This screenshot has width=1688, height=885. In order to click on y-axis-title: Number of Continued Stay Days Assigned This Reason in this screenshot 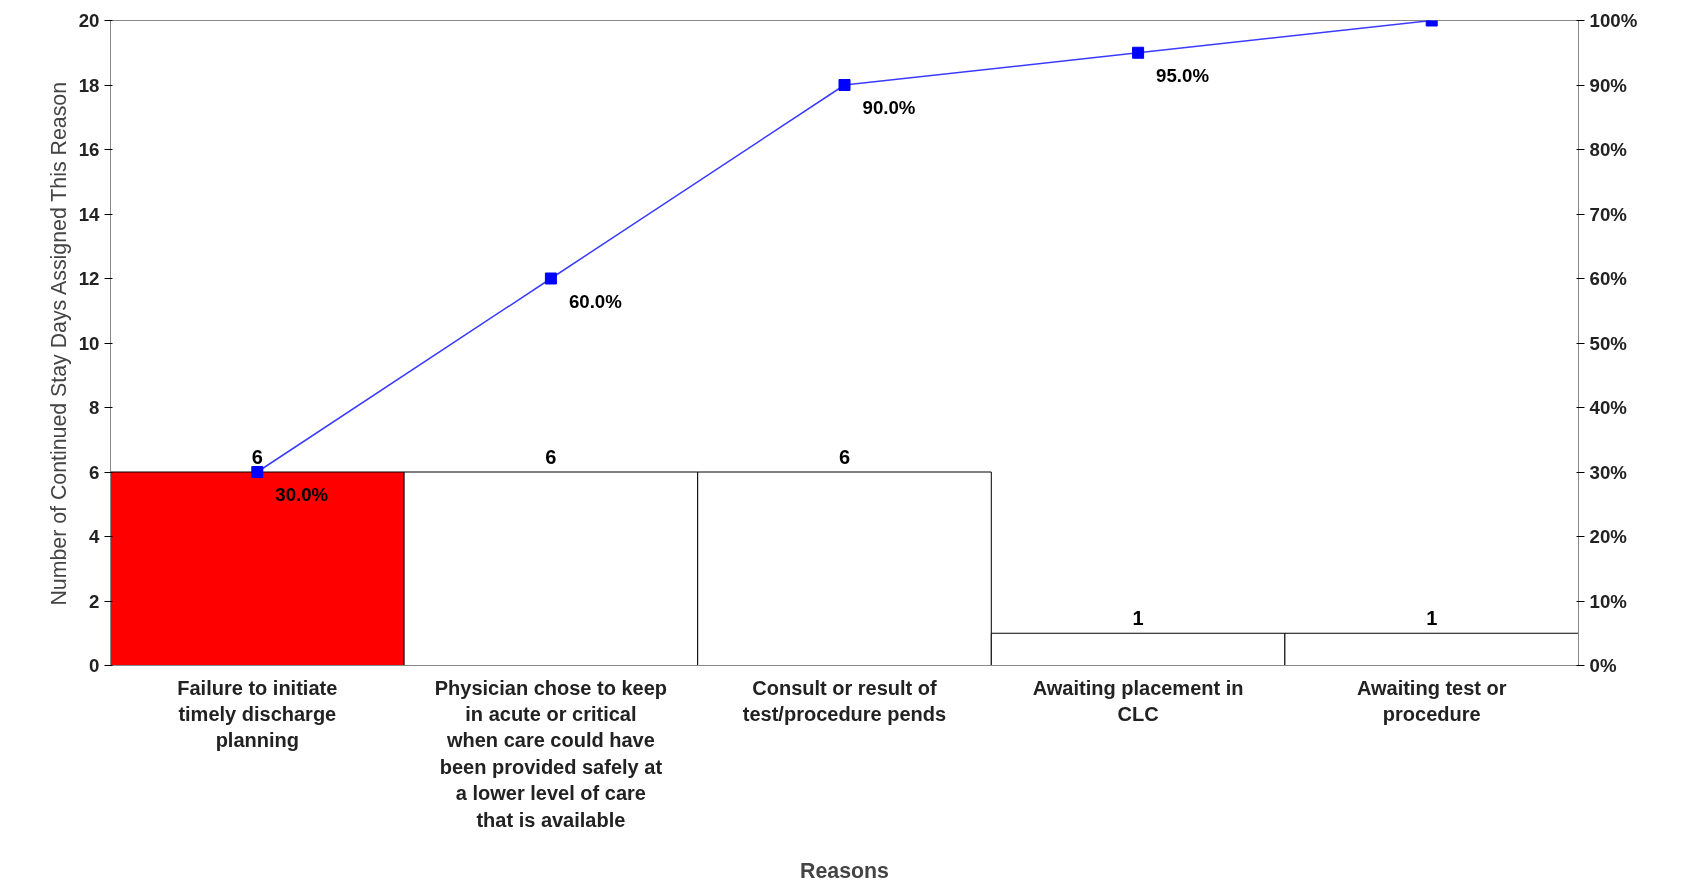, I will do `click(58, 343)`.